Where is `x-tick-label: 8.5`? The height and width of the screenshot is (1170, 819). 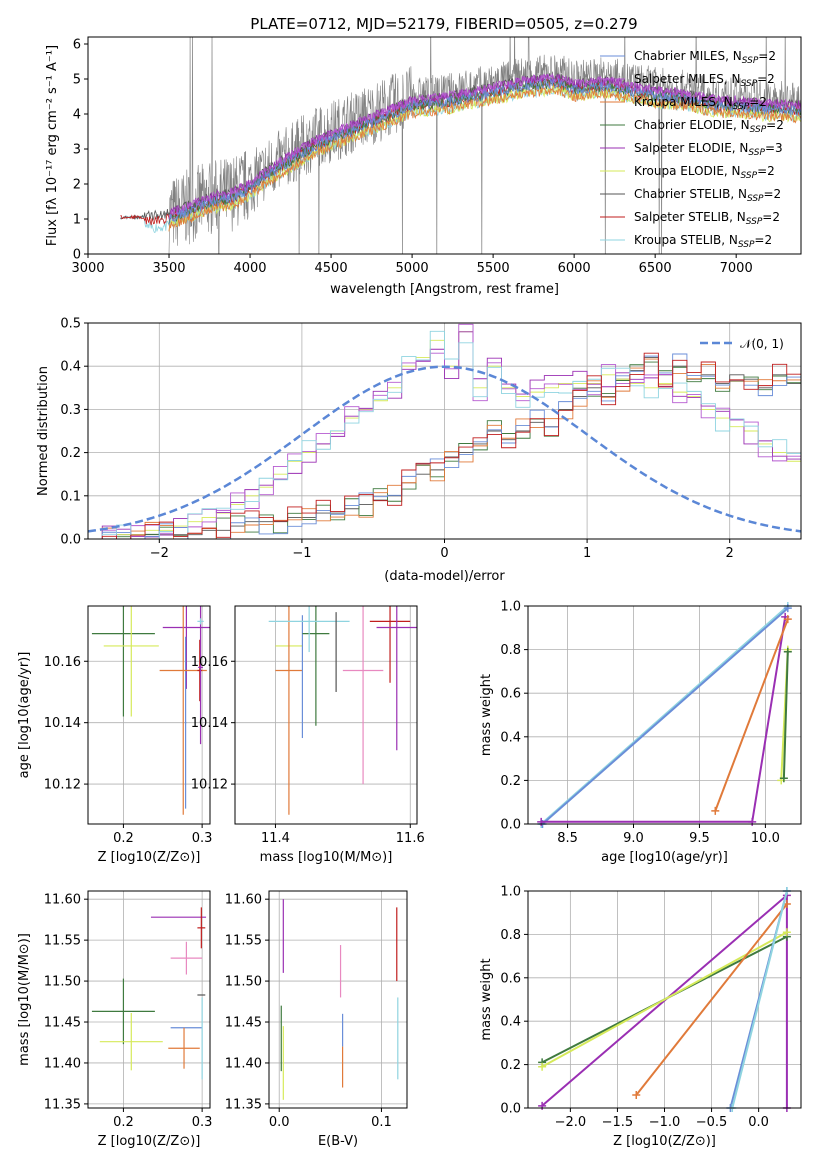 x-tick-label: 8.5 is located at coordinates (567, 838).